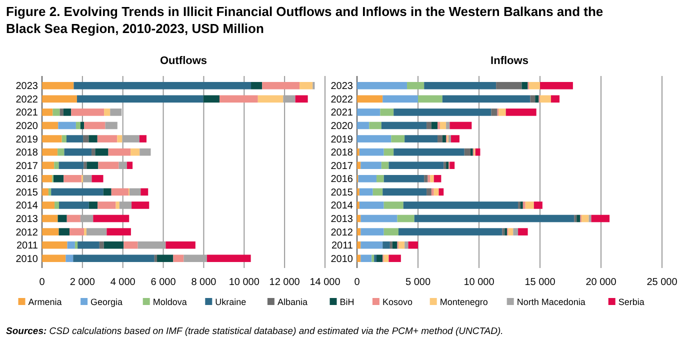 The width and height of the screenshot is (684, 347). I want to click on y-tick-label: 2015, so click(342, 192).